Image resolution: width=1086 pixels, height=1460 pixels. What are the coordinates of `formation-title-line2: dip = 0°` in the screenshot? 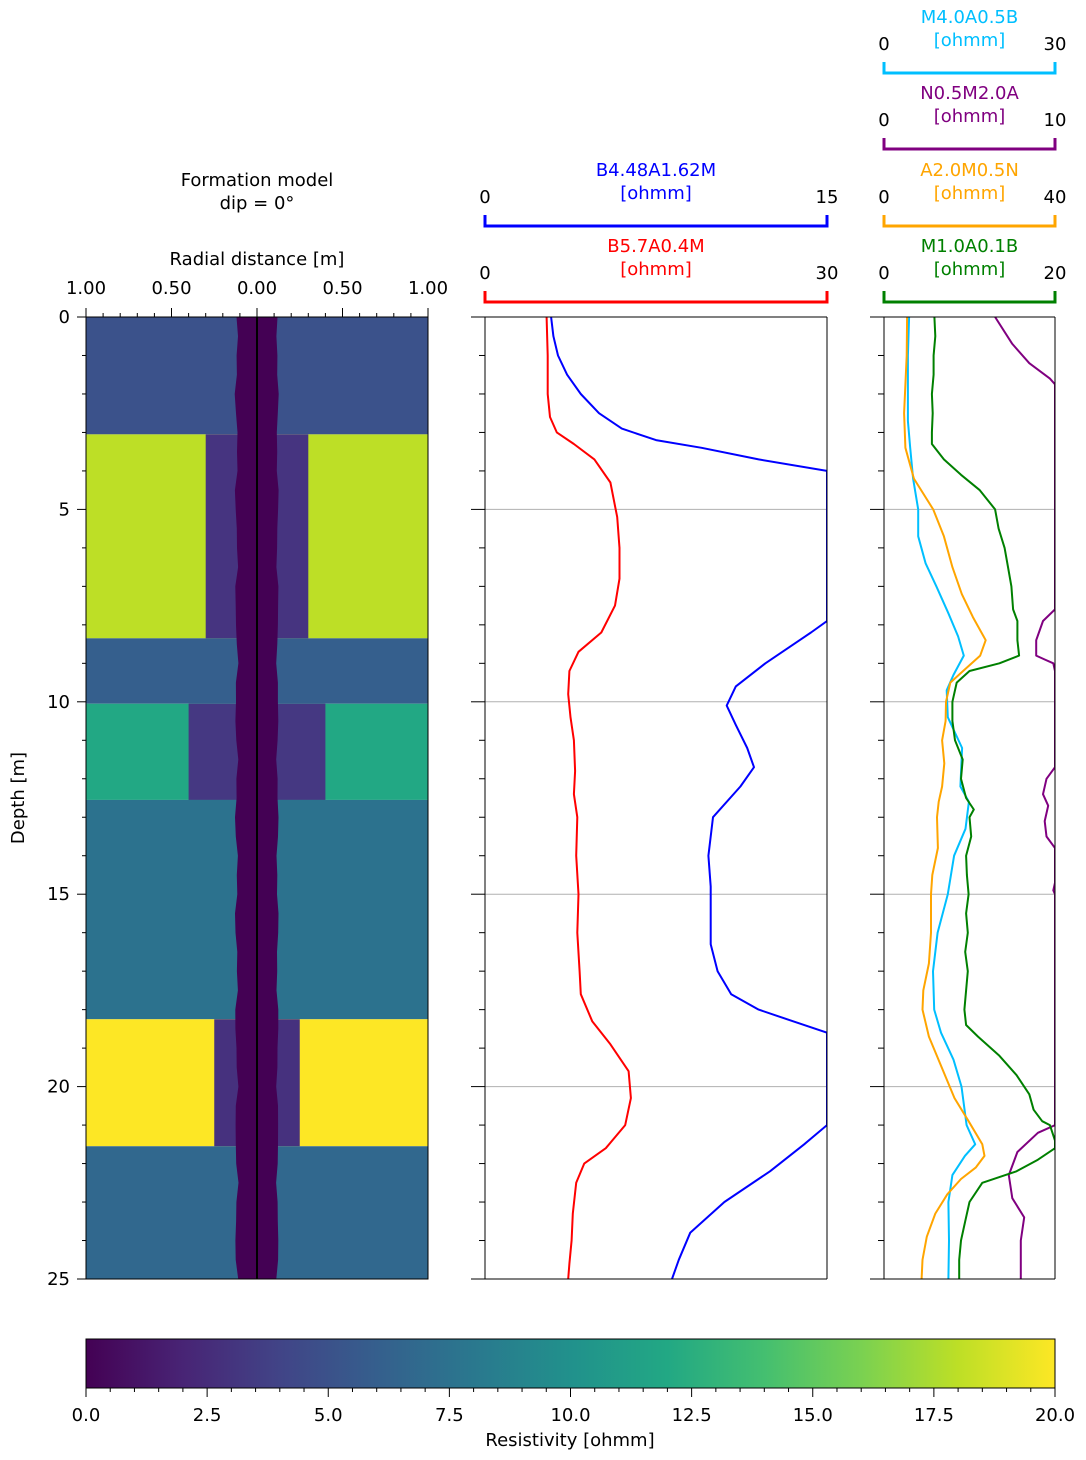 It's located at (257, 203).